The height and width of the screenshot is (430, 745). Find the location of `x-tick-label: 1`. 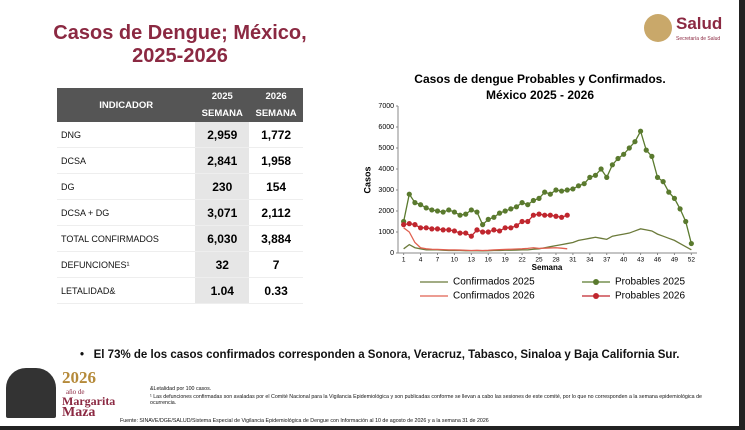

x-tick-label: 1 is located at coordinates (404, 260).